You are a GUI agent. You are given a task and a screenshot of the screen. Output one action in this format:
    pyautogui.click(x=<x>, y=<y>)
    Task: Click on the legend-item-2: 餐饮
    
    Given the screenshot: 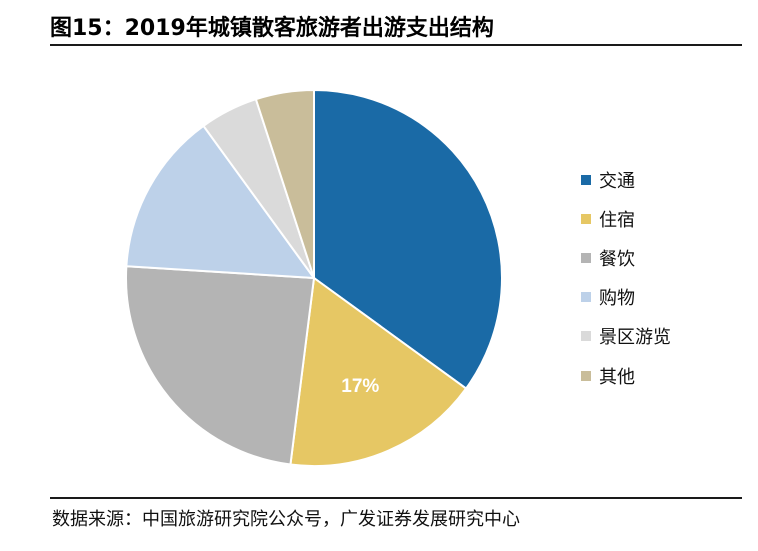 What is the action you would take?
    pyautogui.click(x=626, y=257)
    